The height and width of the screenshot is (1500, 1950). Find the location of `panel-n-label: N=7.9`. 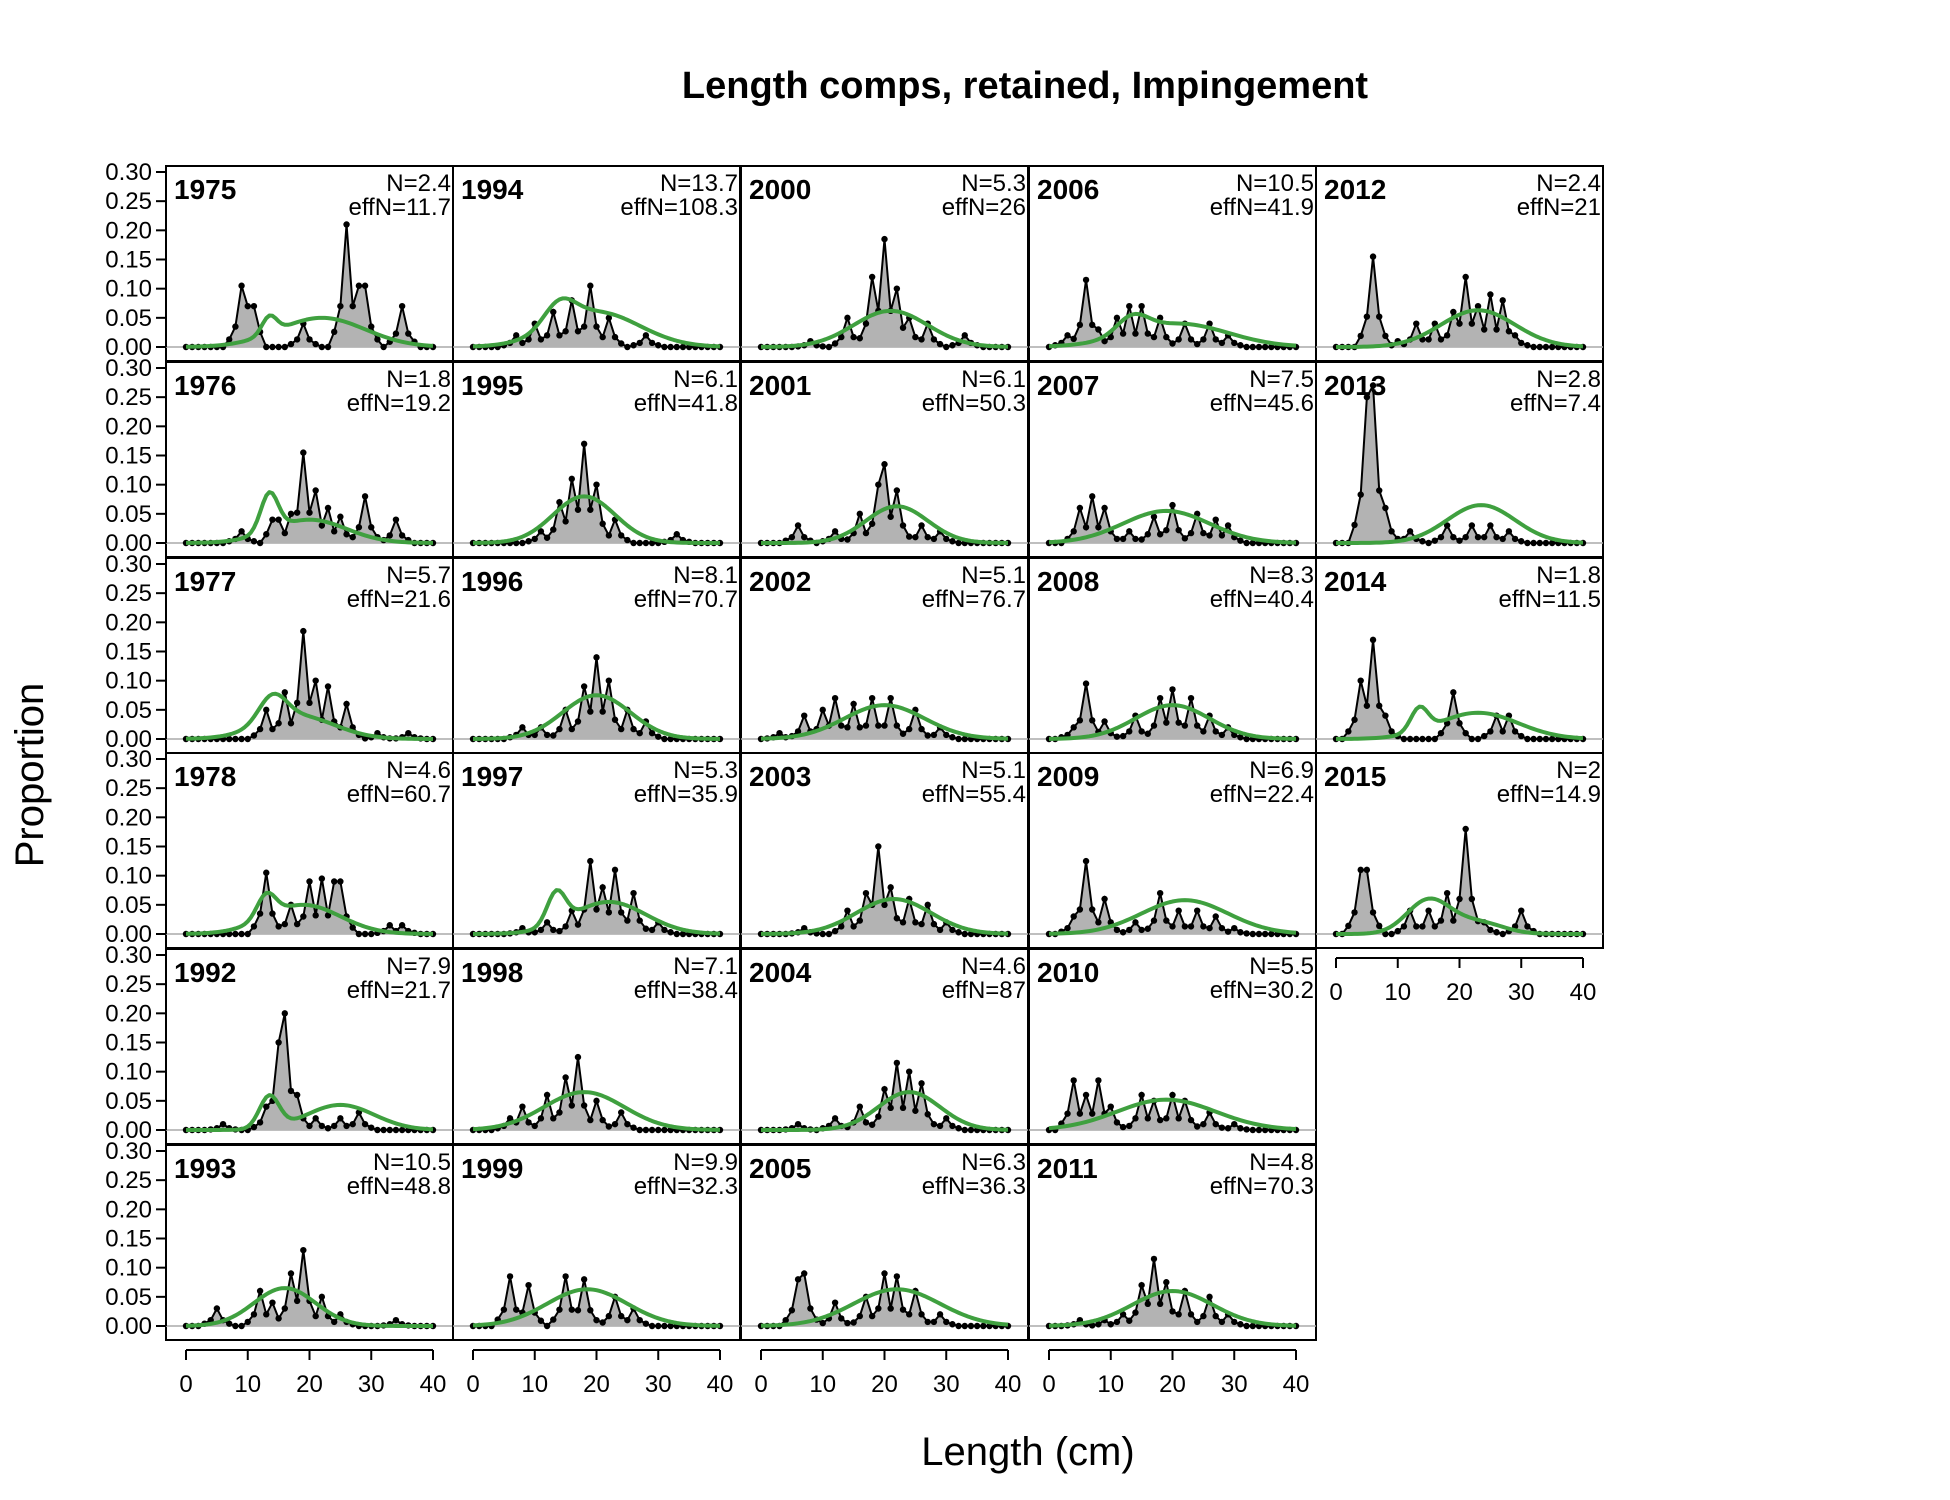

panel-n-label: N=7.9 is located at coordinates (418, 966).